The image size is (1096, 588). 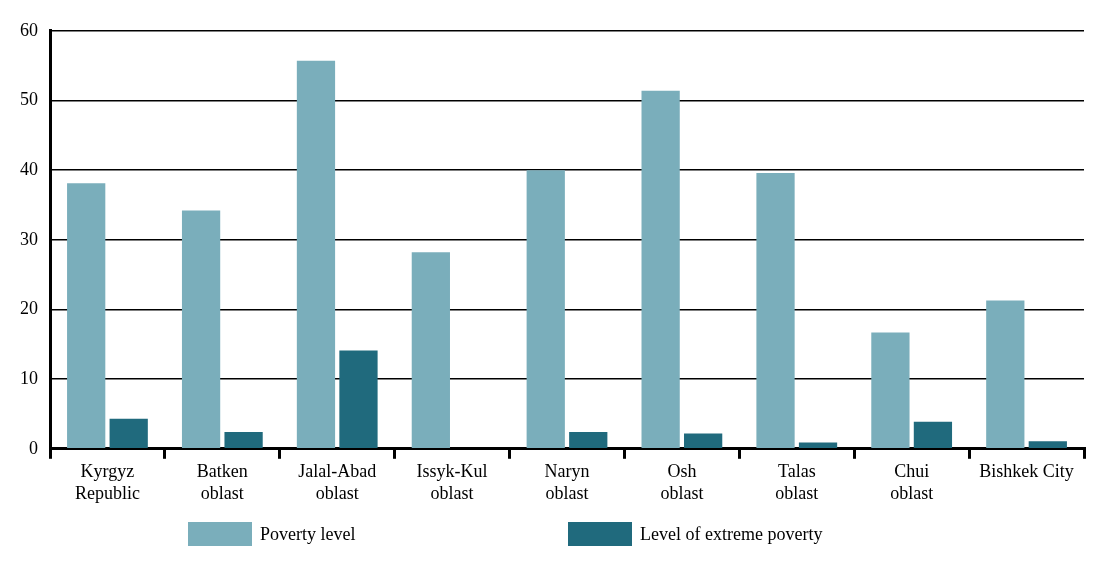 What do you see at coordinates (337, 482) in the screenshot?
I see `x-tick-label: Jalal-Abad oblast` at bounding box center [337, 482].